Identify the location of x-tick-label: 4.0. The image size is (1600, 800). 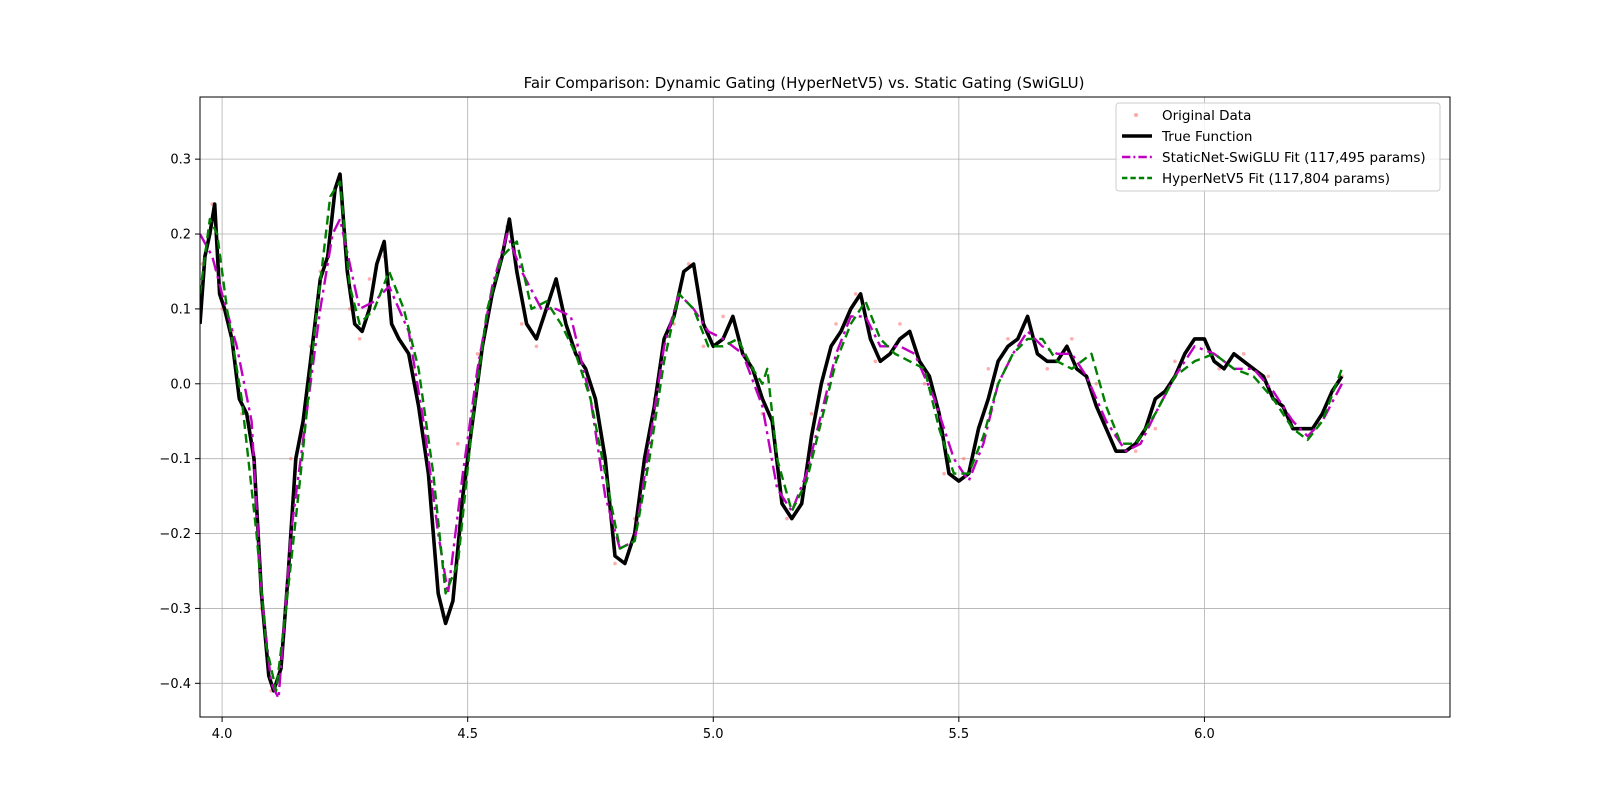
(222, 734).